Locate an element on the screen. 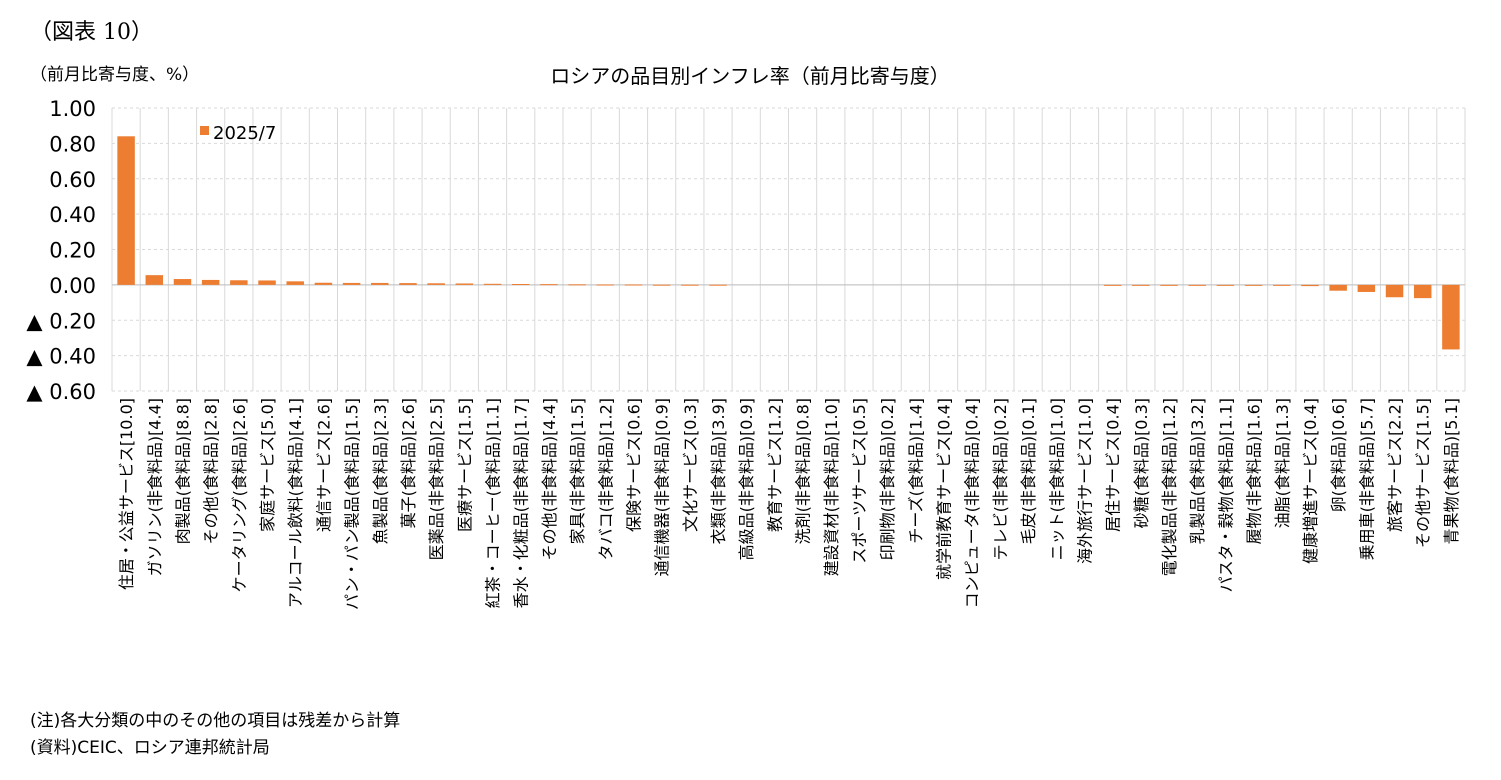 The image size is (1501, 780). y-tick-label: 0.20 is located at coordinates (72, 251).